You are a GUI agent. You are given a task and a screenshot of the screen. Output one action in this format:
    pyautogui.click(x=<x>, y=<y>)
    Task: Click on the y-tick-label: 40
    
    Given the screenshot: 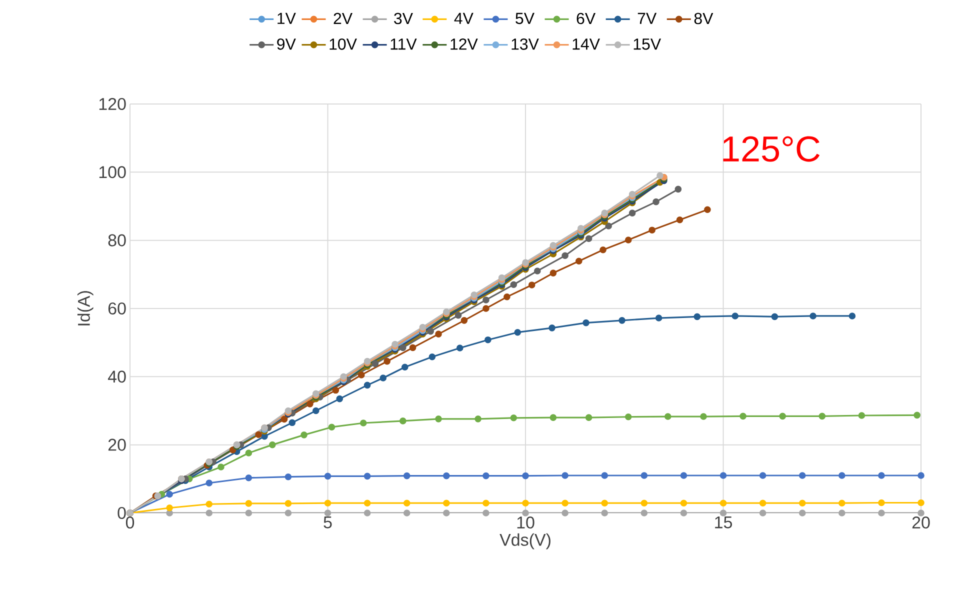 What is the action you would take?
    pyautogui.click(x=117, y=376)
    